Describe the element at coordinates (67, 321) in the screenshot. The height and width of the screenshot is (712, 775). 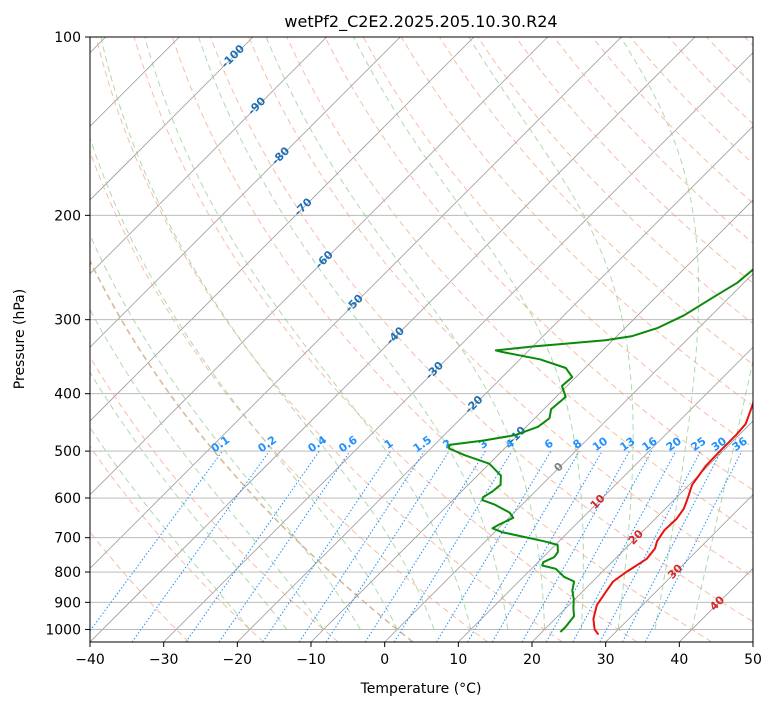
I see `y-tick-label: 300` at that location.